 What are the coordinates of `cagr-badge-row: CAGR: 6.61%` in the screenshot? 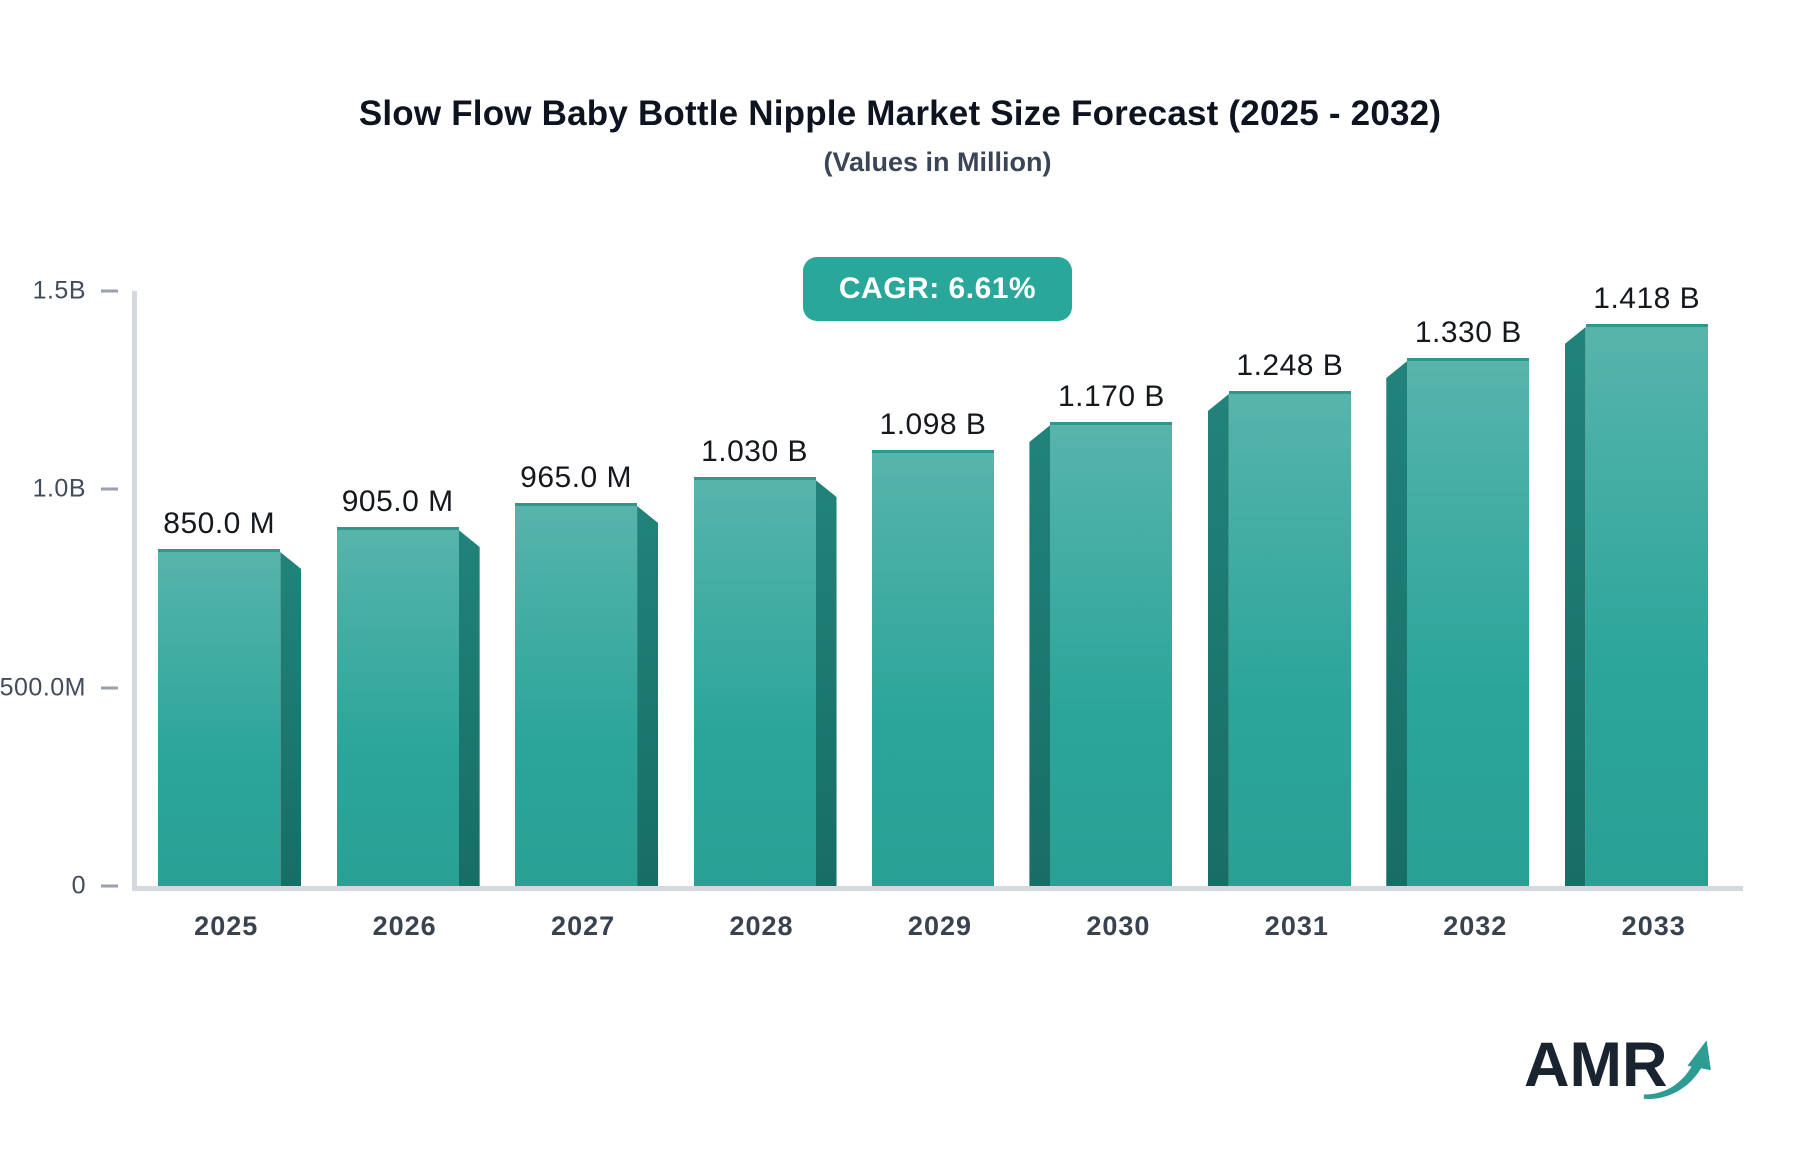 It's located at (937, 289).